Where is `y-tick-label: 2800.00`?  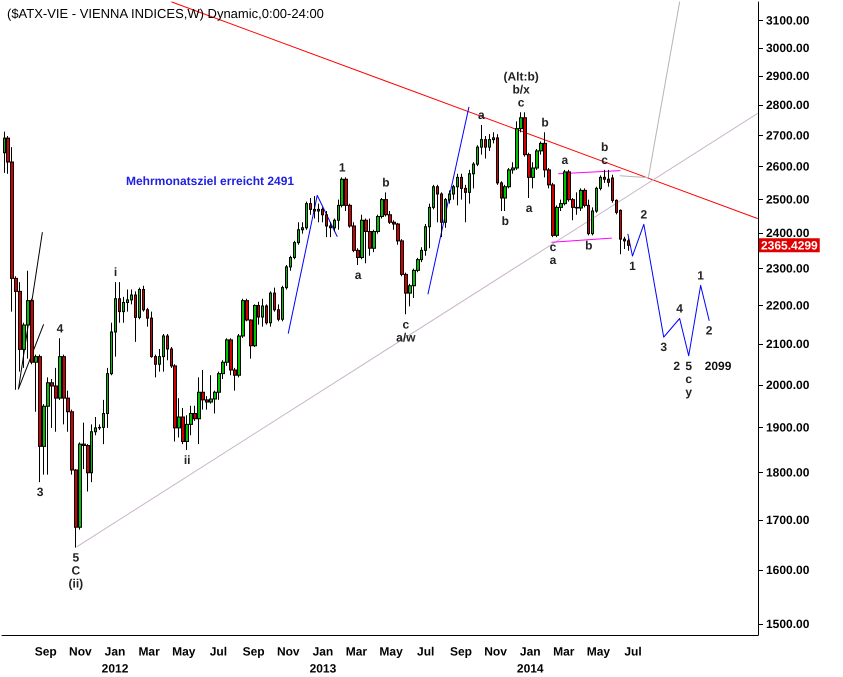 y-tick-label: 2800.00 is located at coordinates (788, 105).